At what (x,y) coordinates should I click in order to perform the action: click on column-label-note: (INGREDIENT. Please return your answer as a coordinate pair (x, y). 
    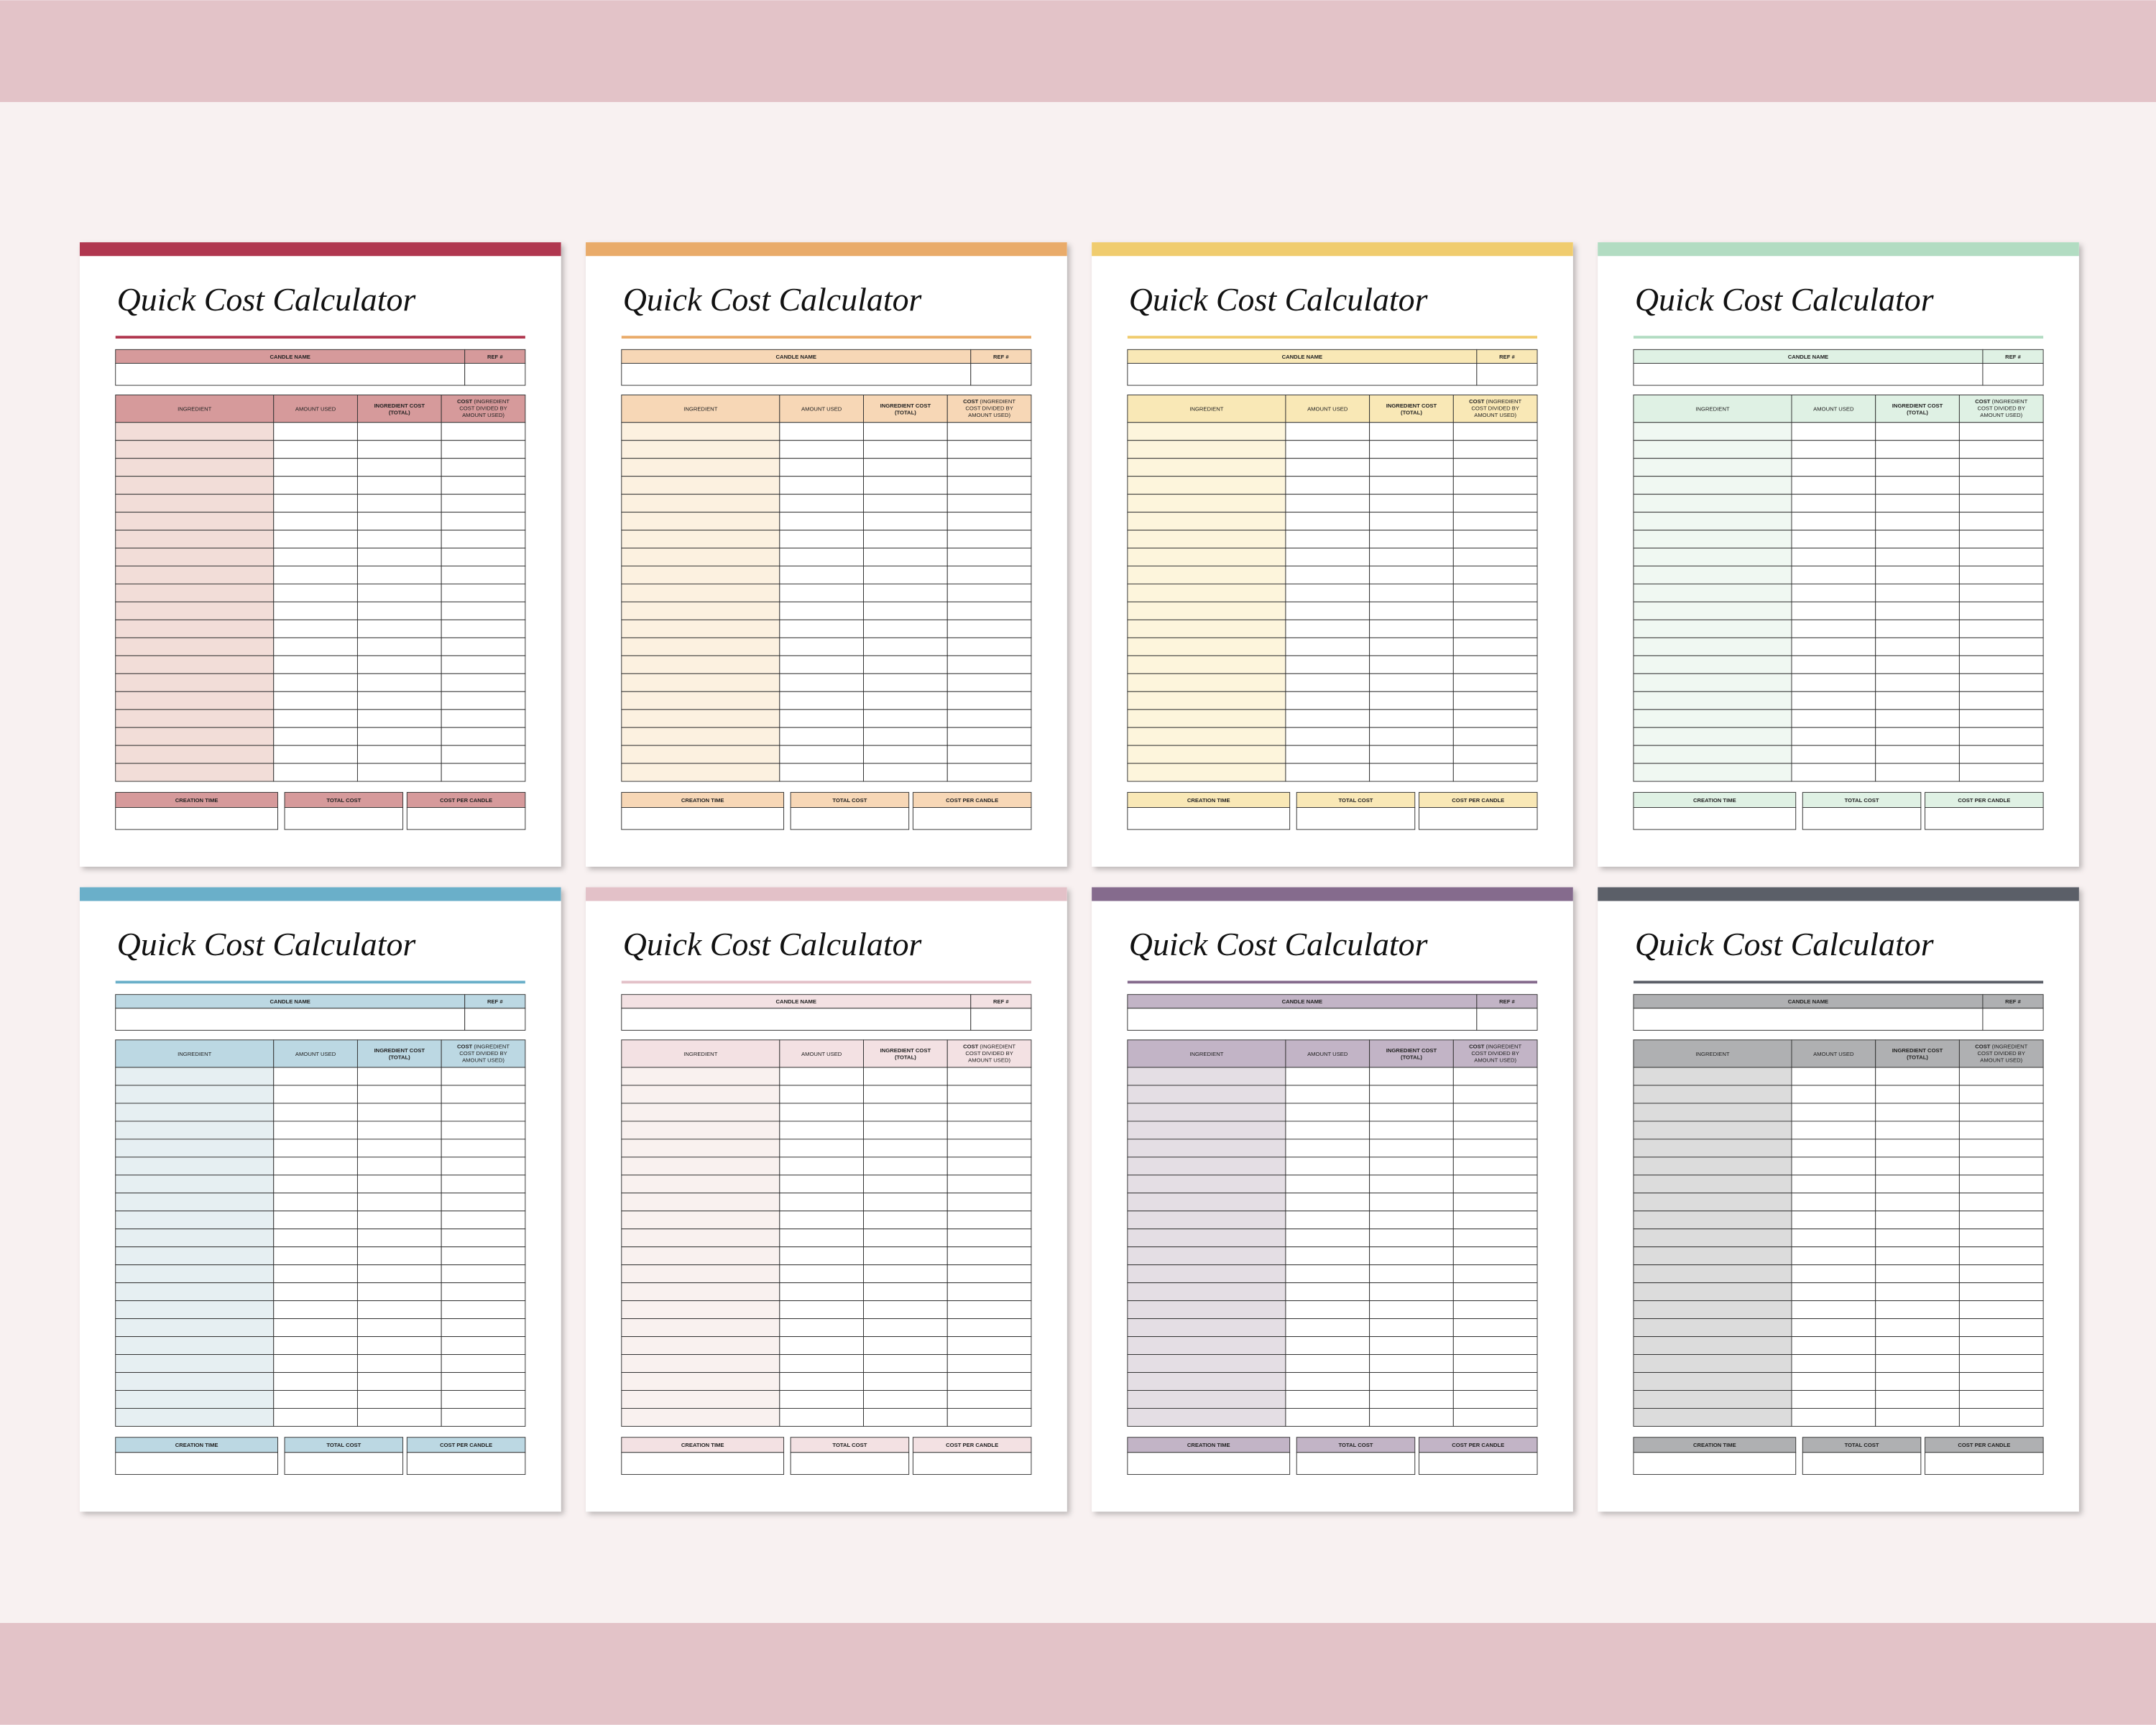
    Looking at the image, I should click on (2010, 1046).